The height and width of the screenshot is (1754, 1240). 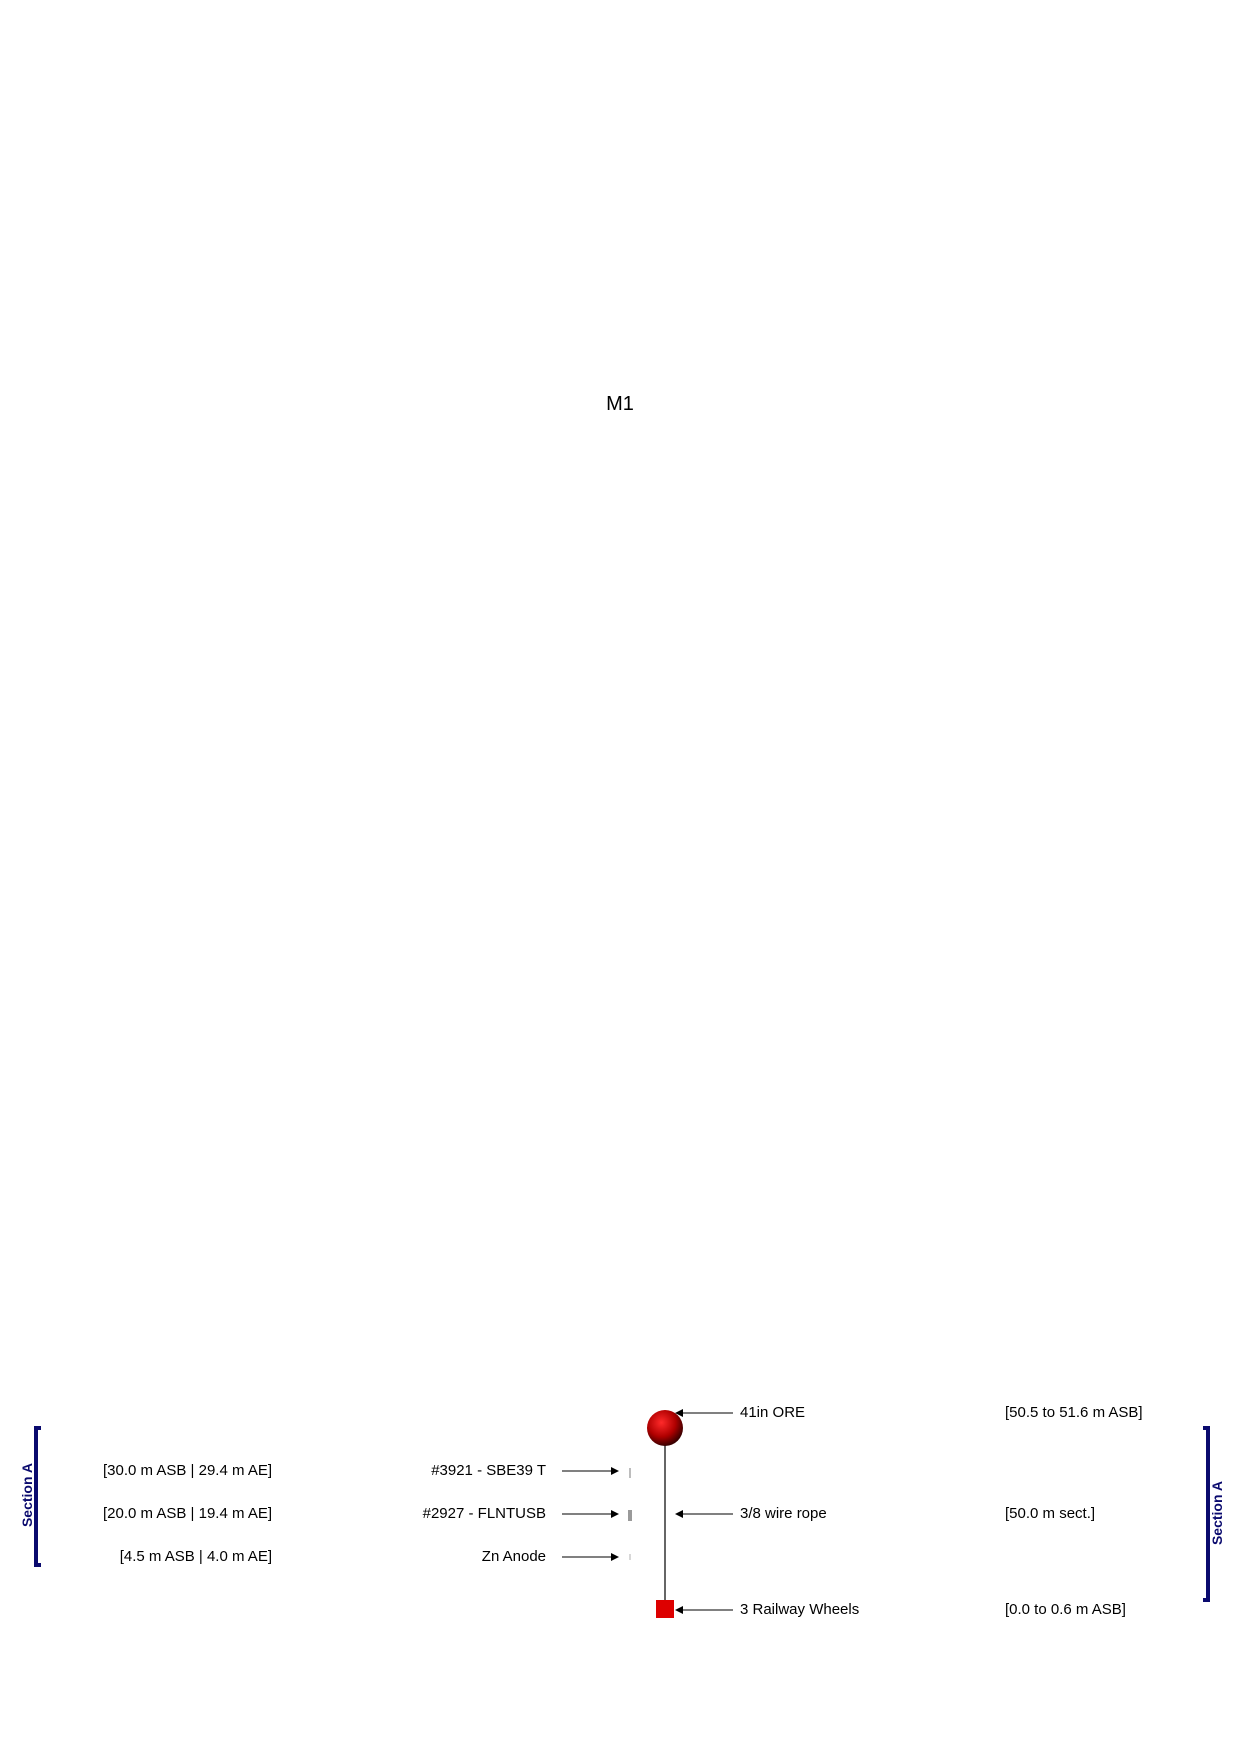 What do you see at coordinates (1065, 1609) in the screenshot?
I see `component-depth-railway-wheels: [0.0 to 0.6 m ASB]` at bounding box center [1065, 1609].